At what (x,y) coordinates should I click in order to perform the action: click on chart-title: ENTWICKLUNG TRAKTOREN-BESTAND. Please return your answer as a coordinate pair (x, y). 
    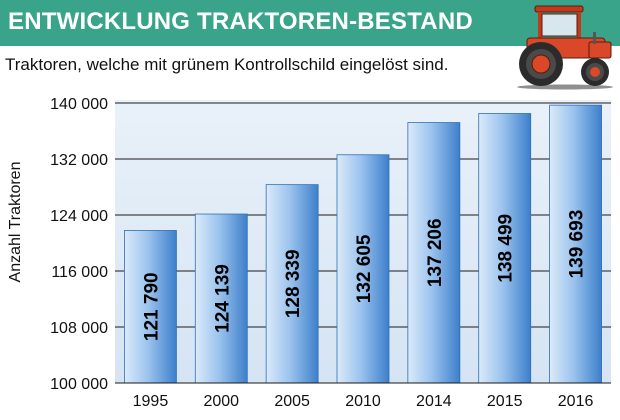
    Looking at the image, I should click on (240, 21).